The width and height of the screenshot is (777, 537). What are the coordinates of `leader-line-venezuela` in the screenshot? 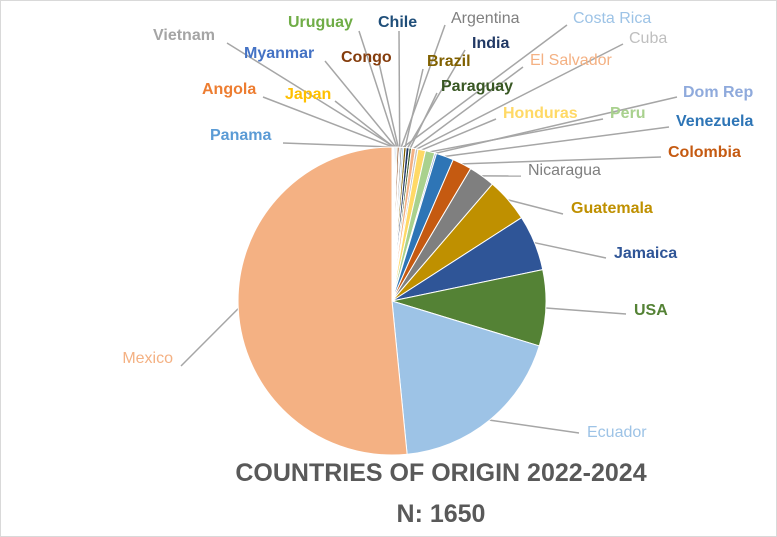 It's located at (557, 142).